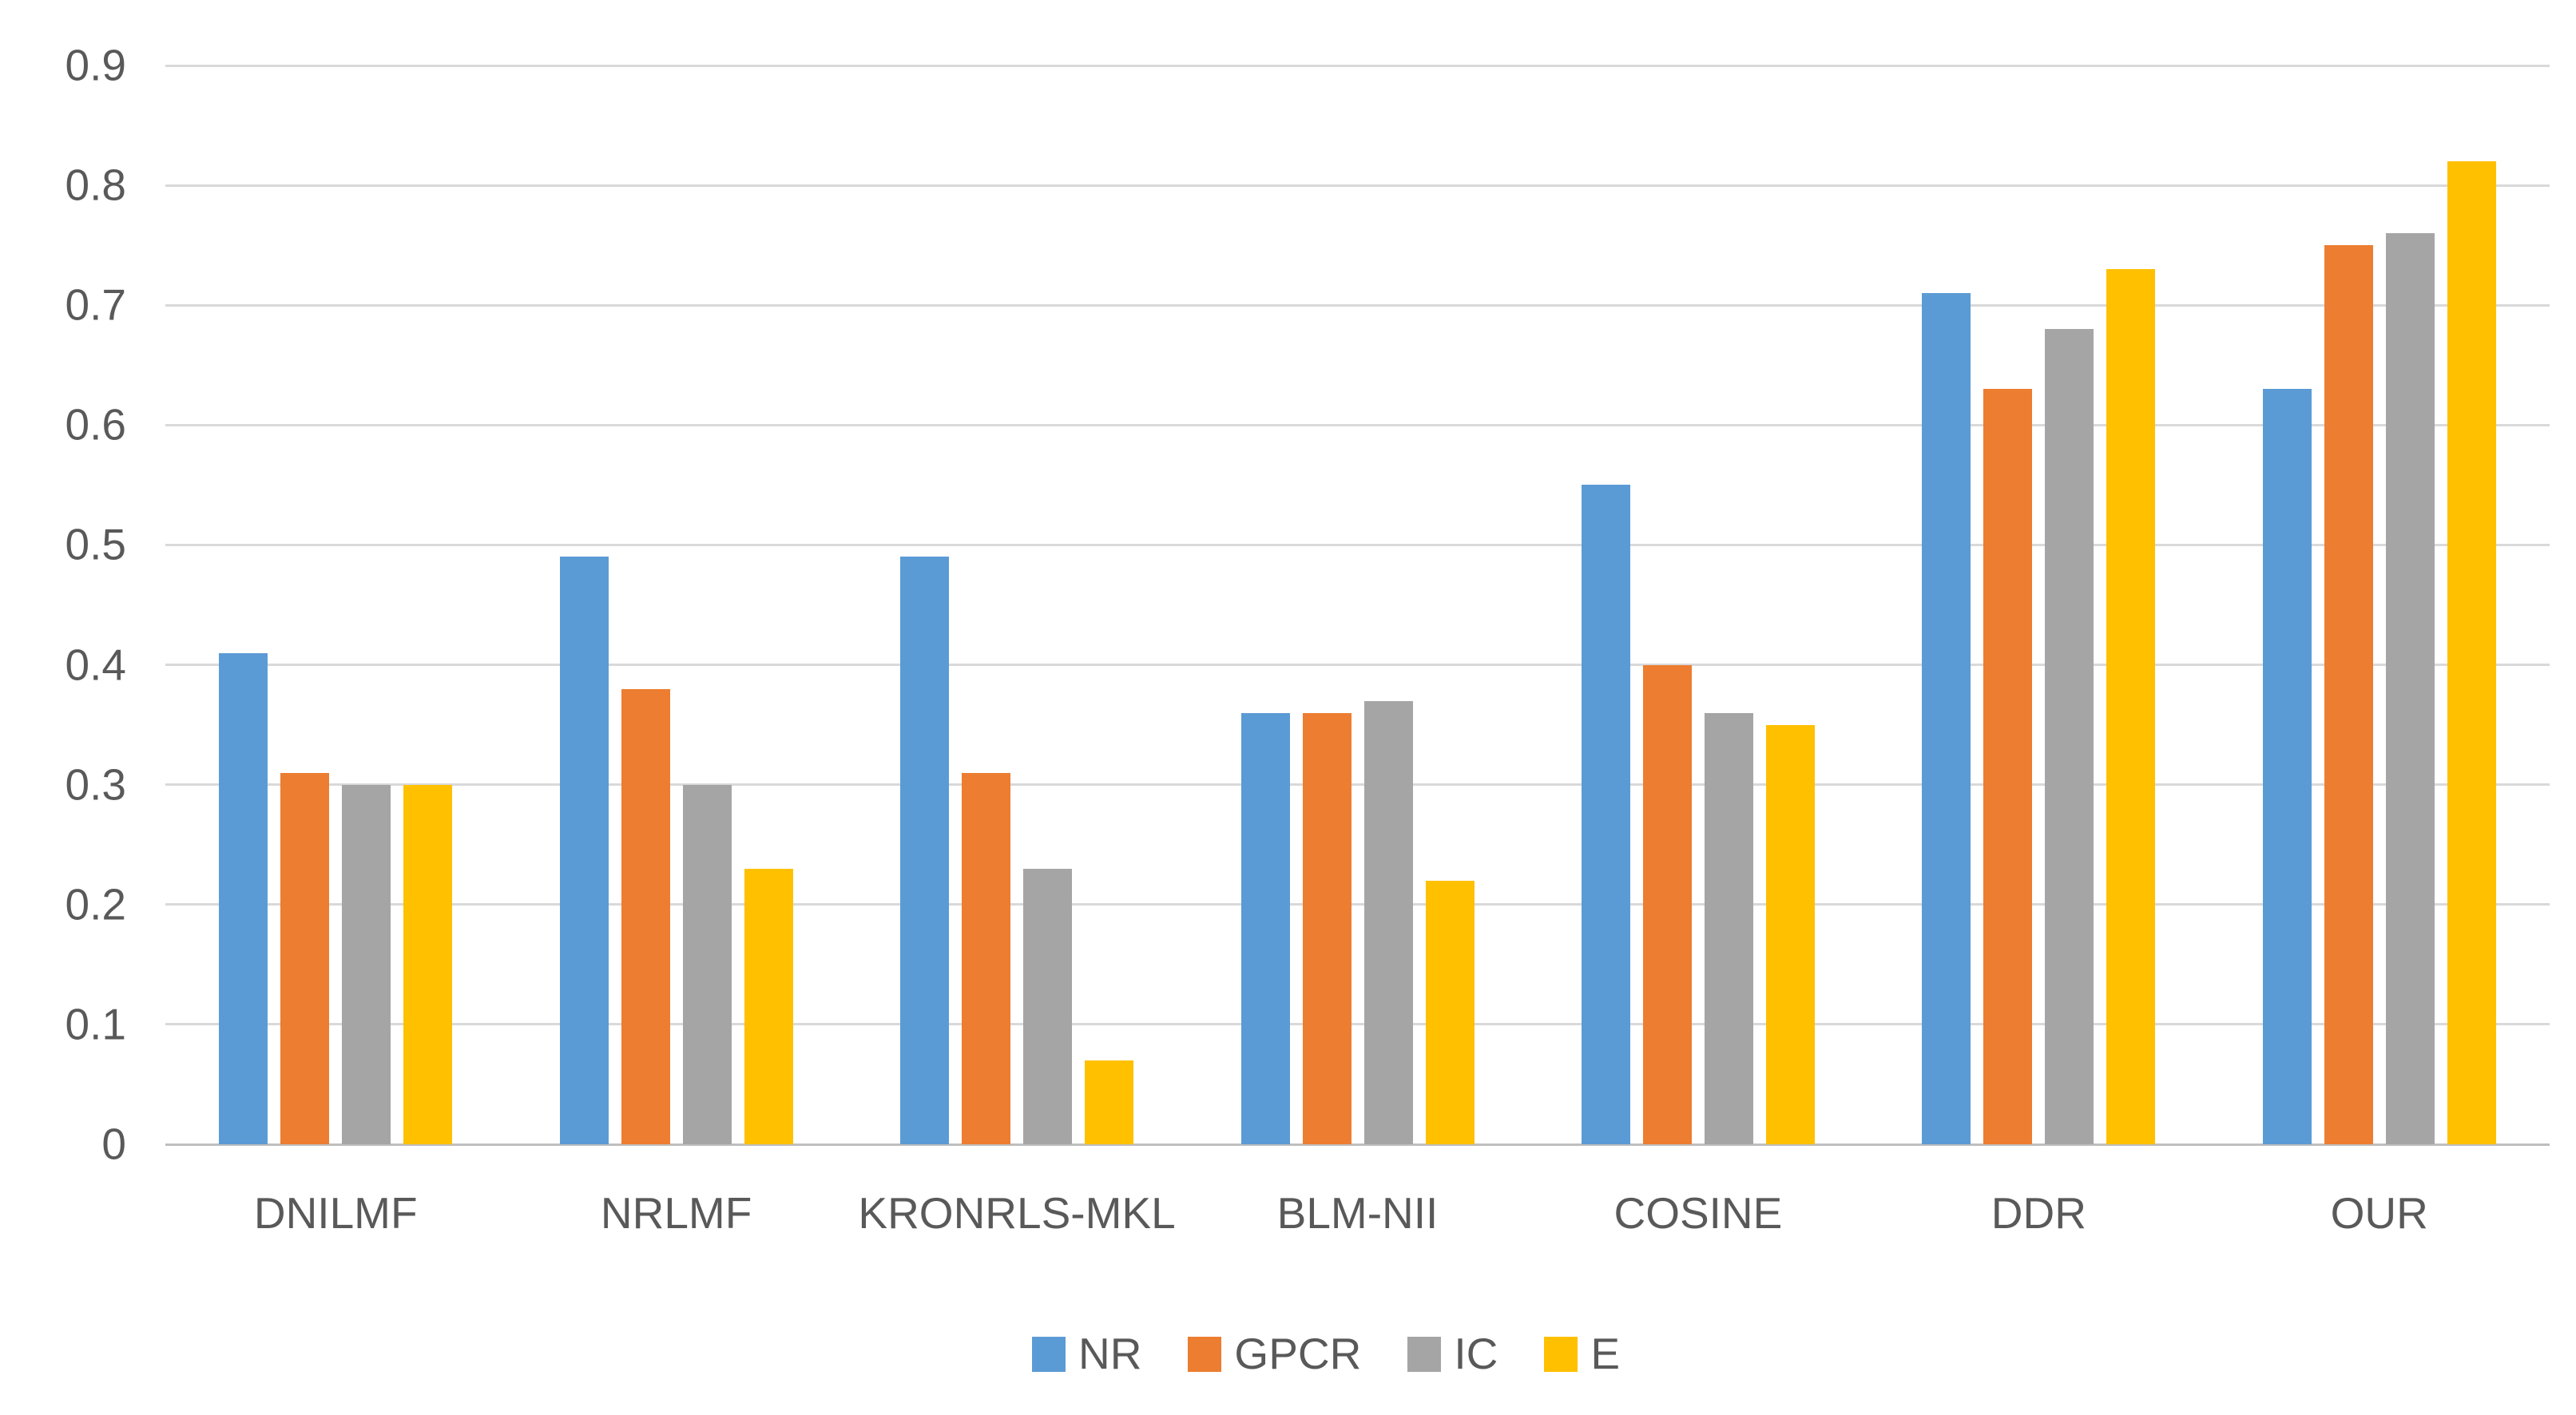  What do you see at coordinates (584, 850) in the screenshot?
I see `bar-nr-nrlmf` at bounding box center [584, 850].